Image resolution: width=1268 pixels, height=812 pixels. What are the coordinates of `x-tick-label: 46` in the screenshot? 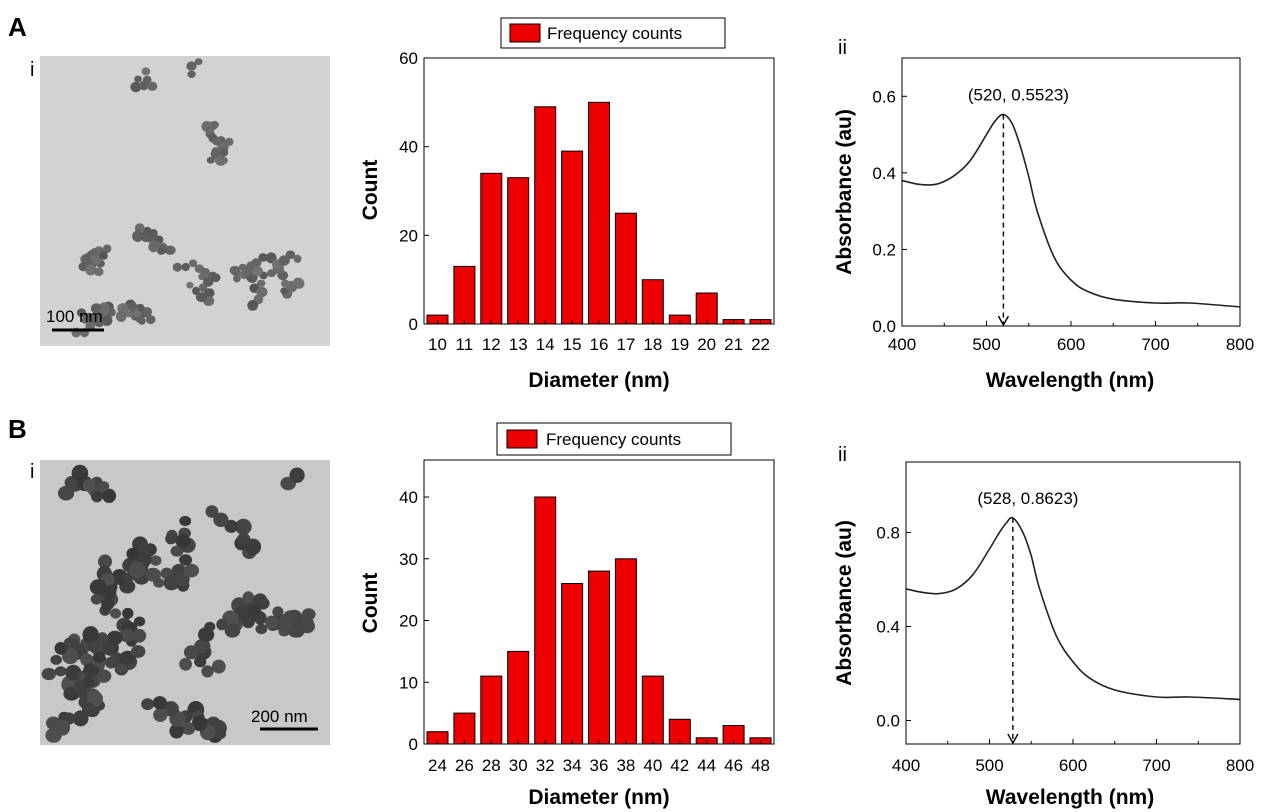 It's located at (733, 765).